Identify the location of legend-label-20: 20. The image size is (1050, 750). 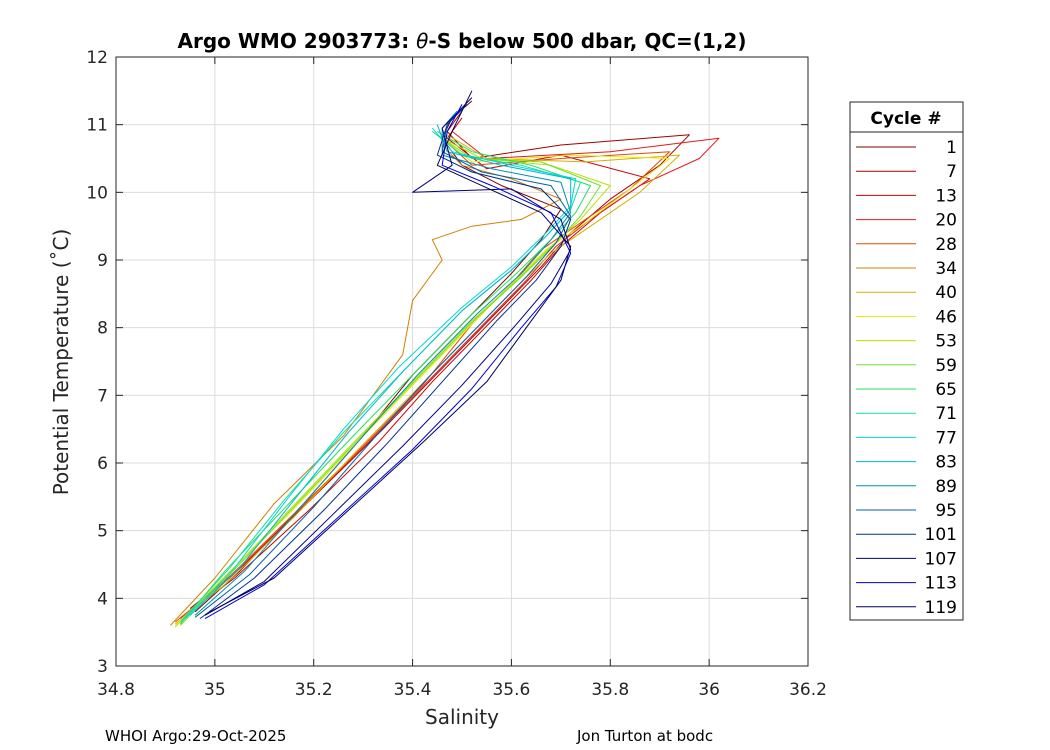
(946, 221).